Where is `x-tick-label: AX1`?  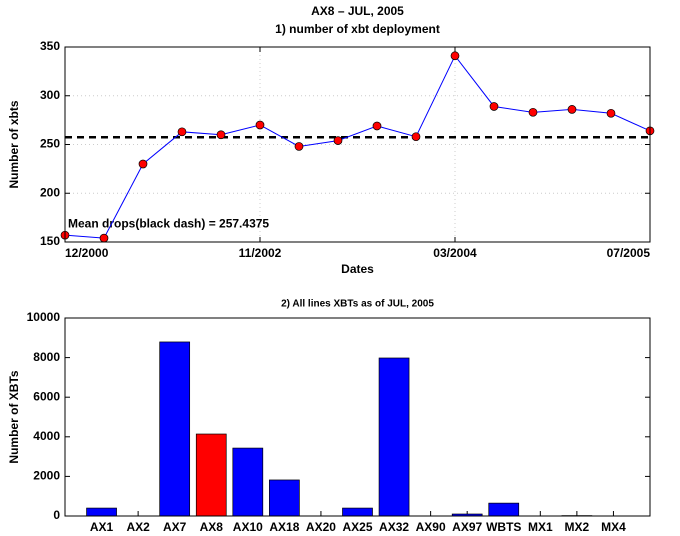
x-tick-label: AX1 is located at coordinates (102, 527).